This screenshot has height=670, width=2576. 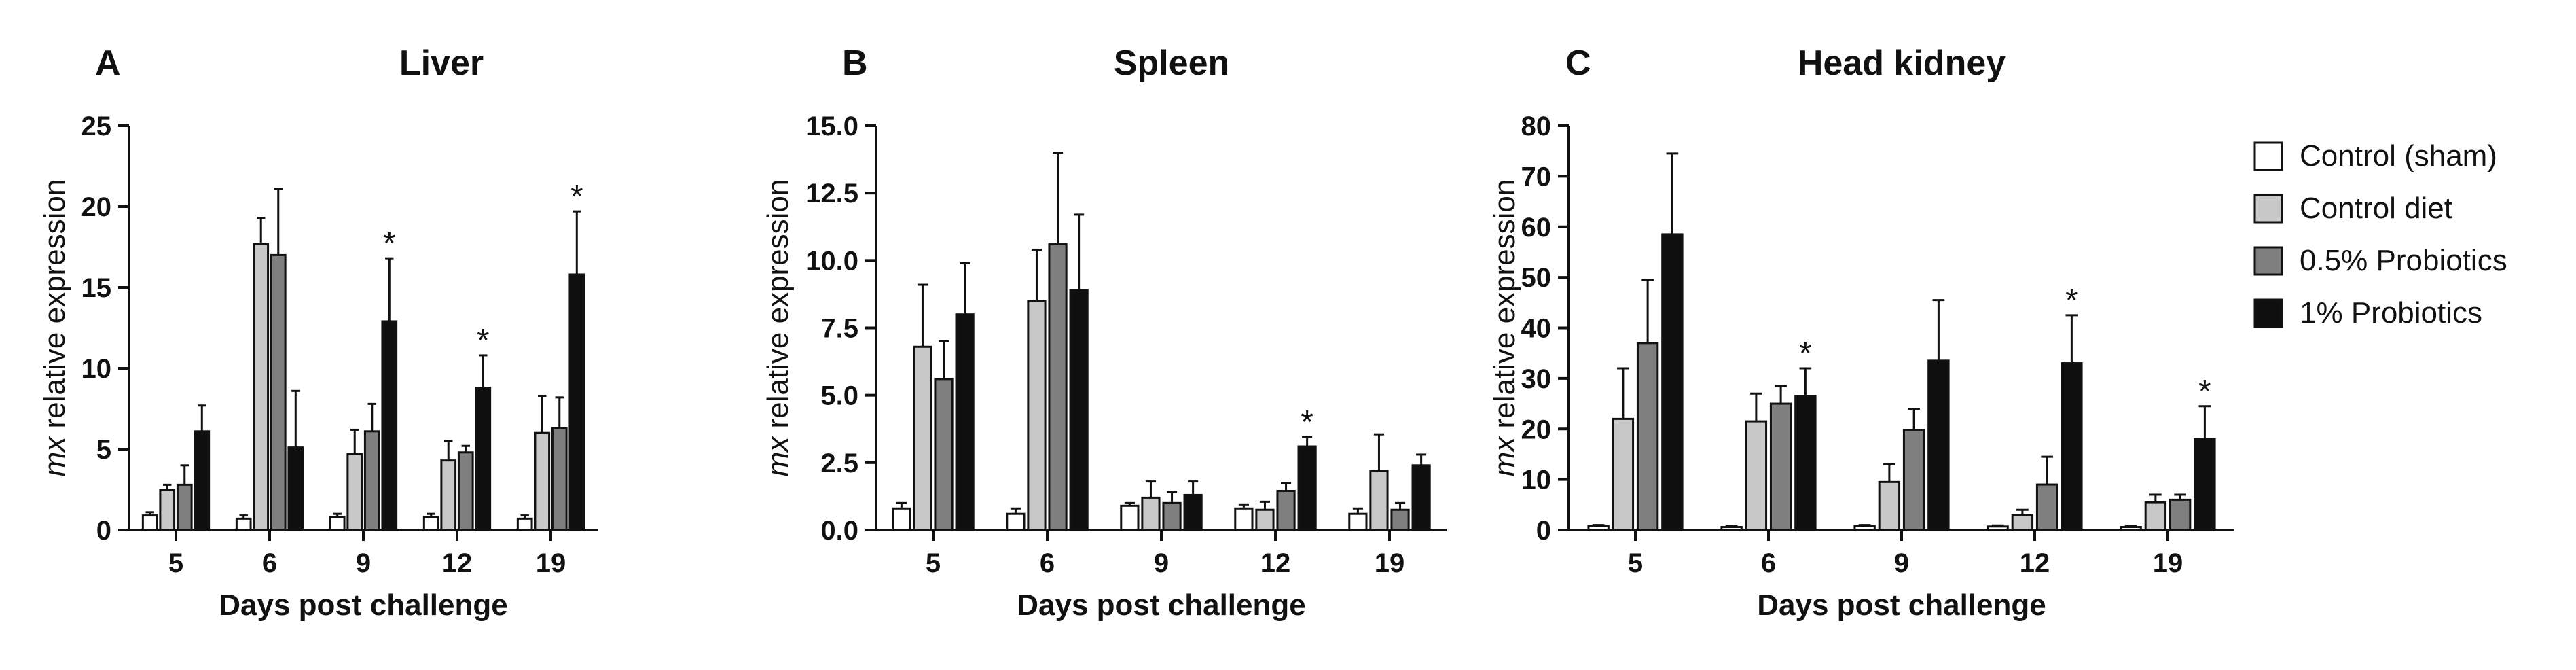 What do you see at coordinates (1578, 63) in the screenshot?
I see `panel-letter: C` at bounding box center [1578, 63].